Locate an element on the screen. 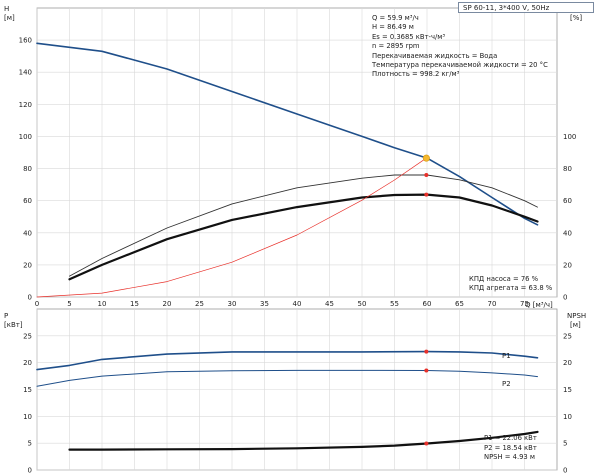 Image resolution: width=600 pixels, height=474 pixels. bottom-y-right-label-1: NPSH is located at coordinates (576, 316).